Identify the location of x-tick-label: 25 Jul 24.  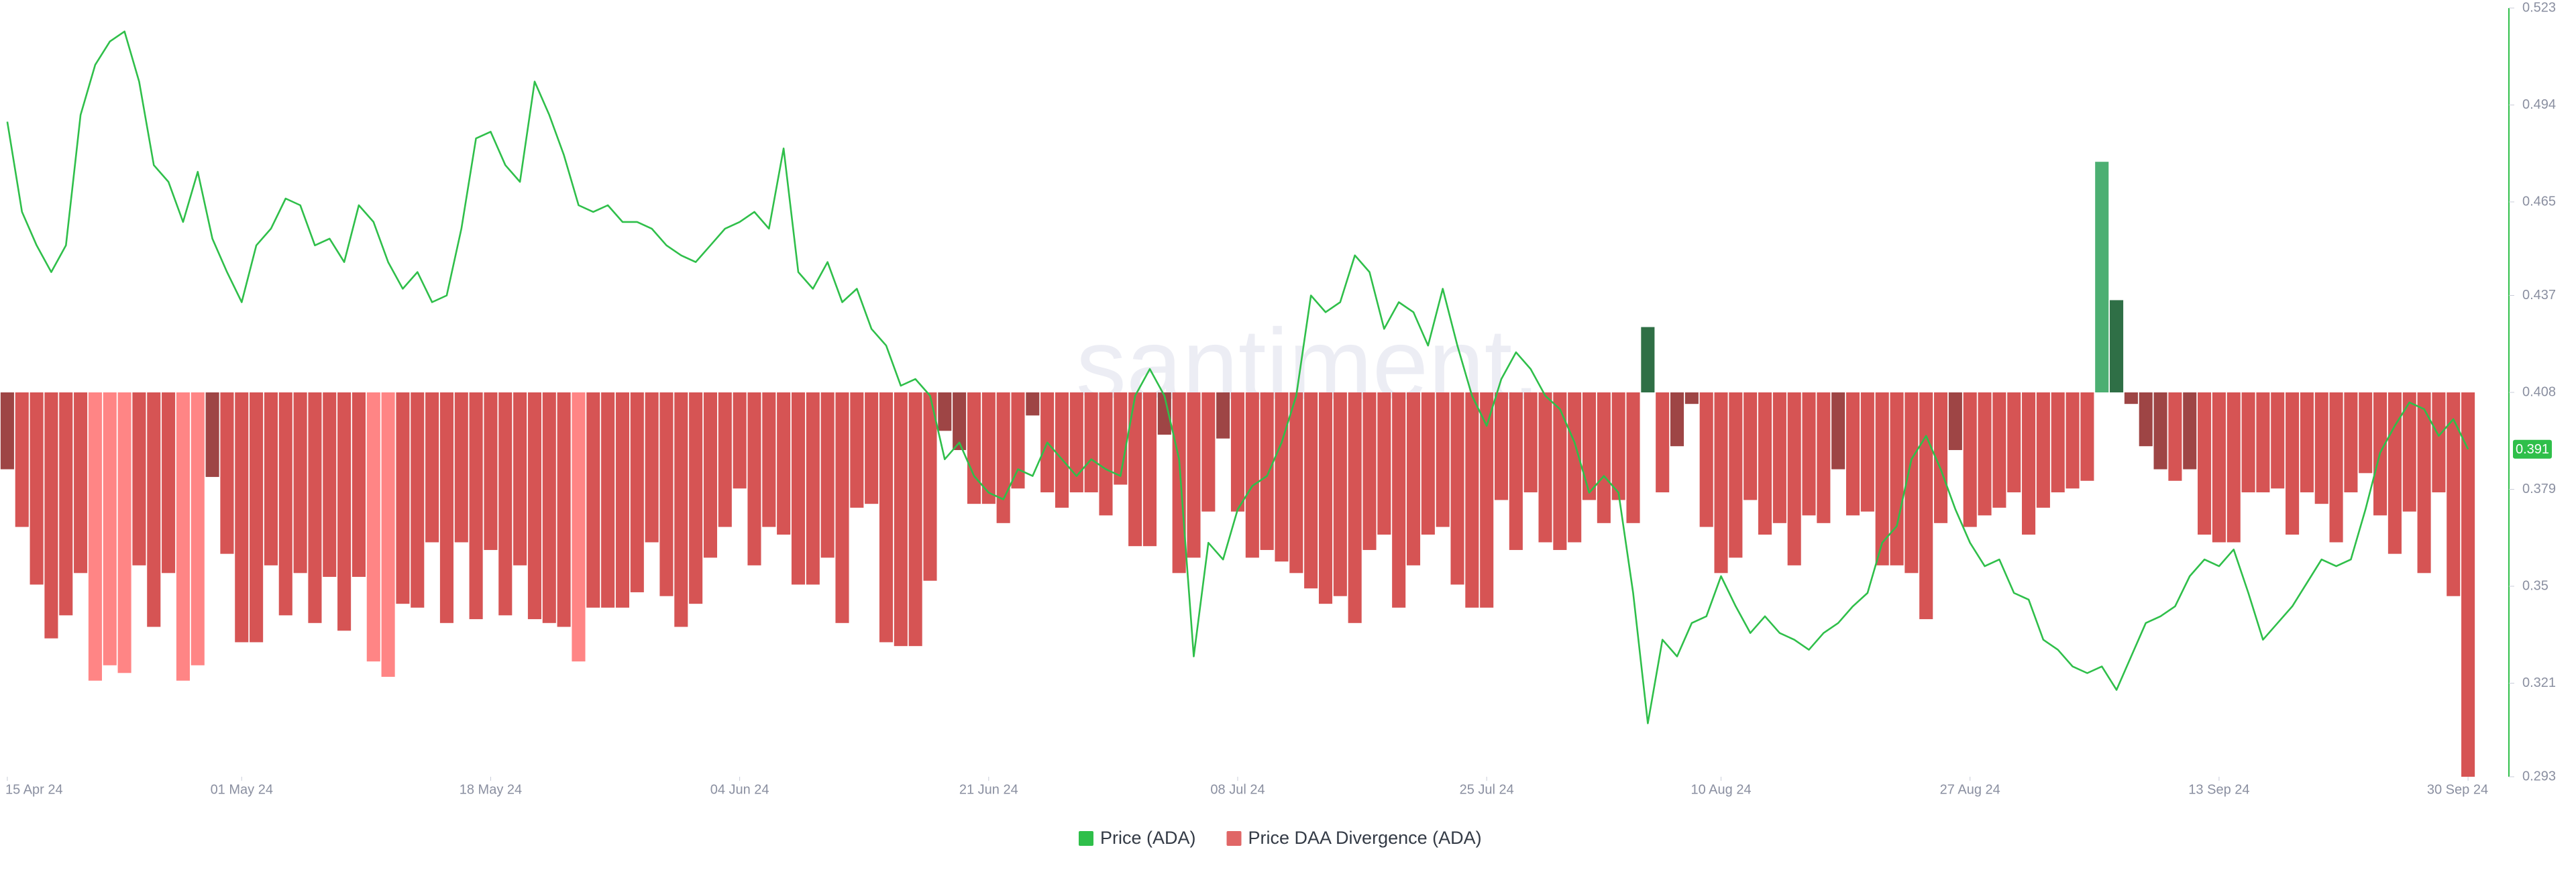
(1487, 790).